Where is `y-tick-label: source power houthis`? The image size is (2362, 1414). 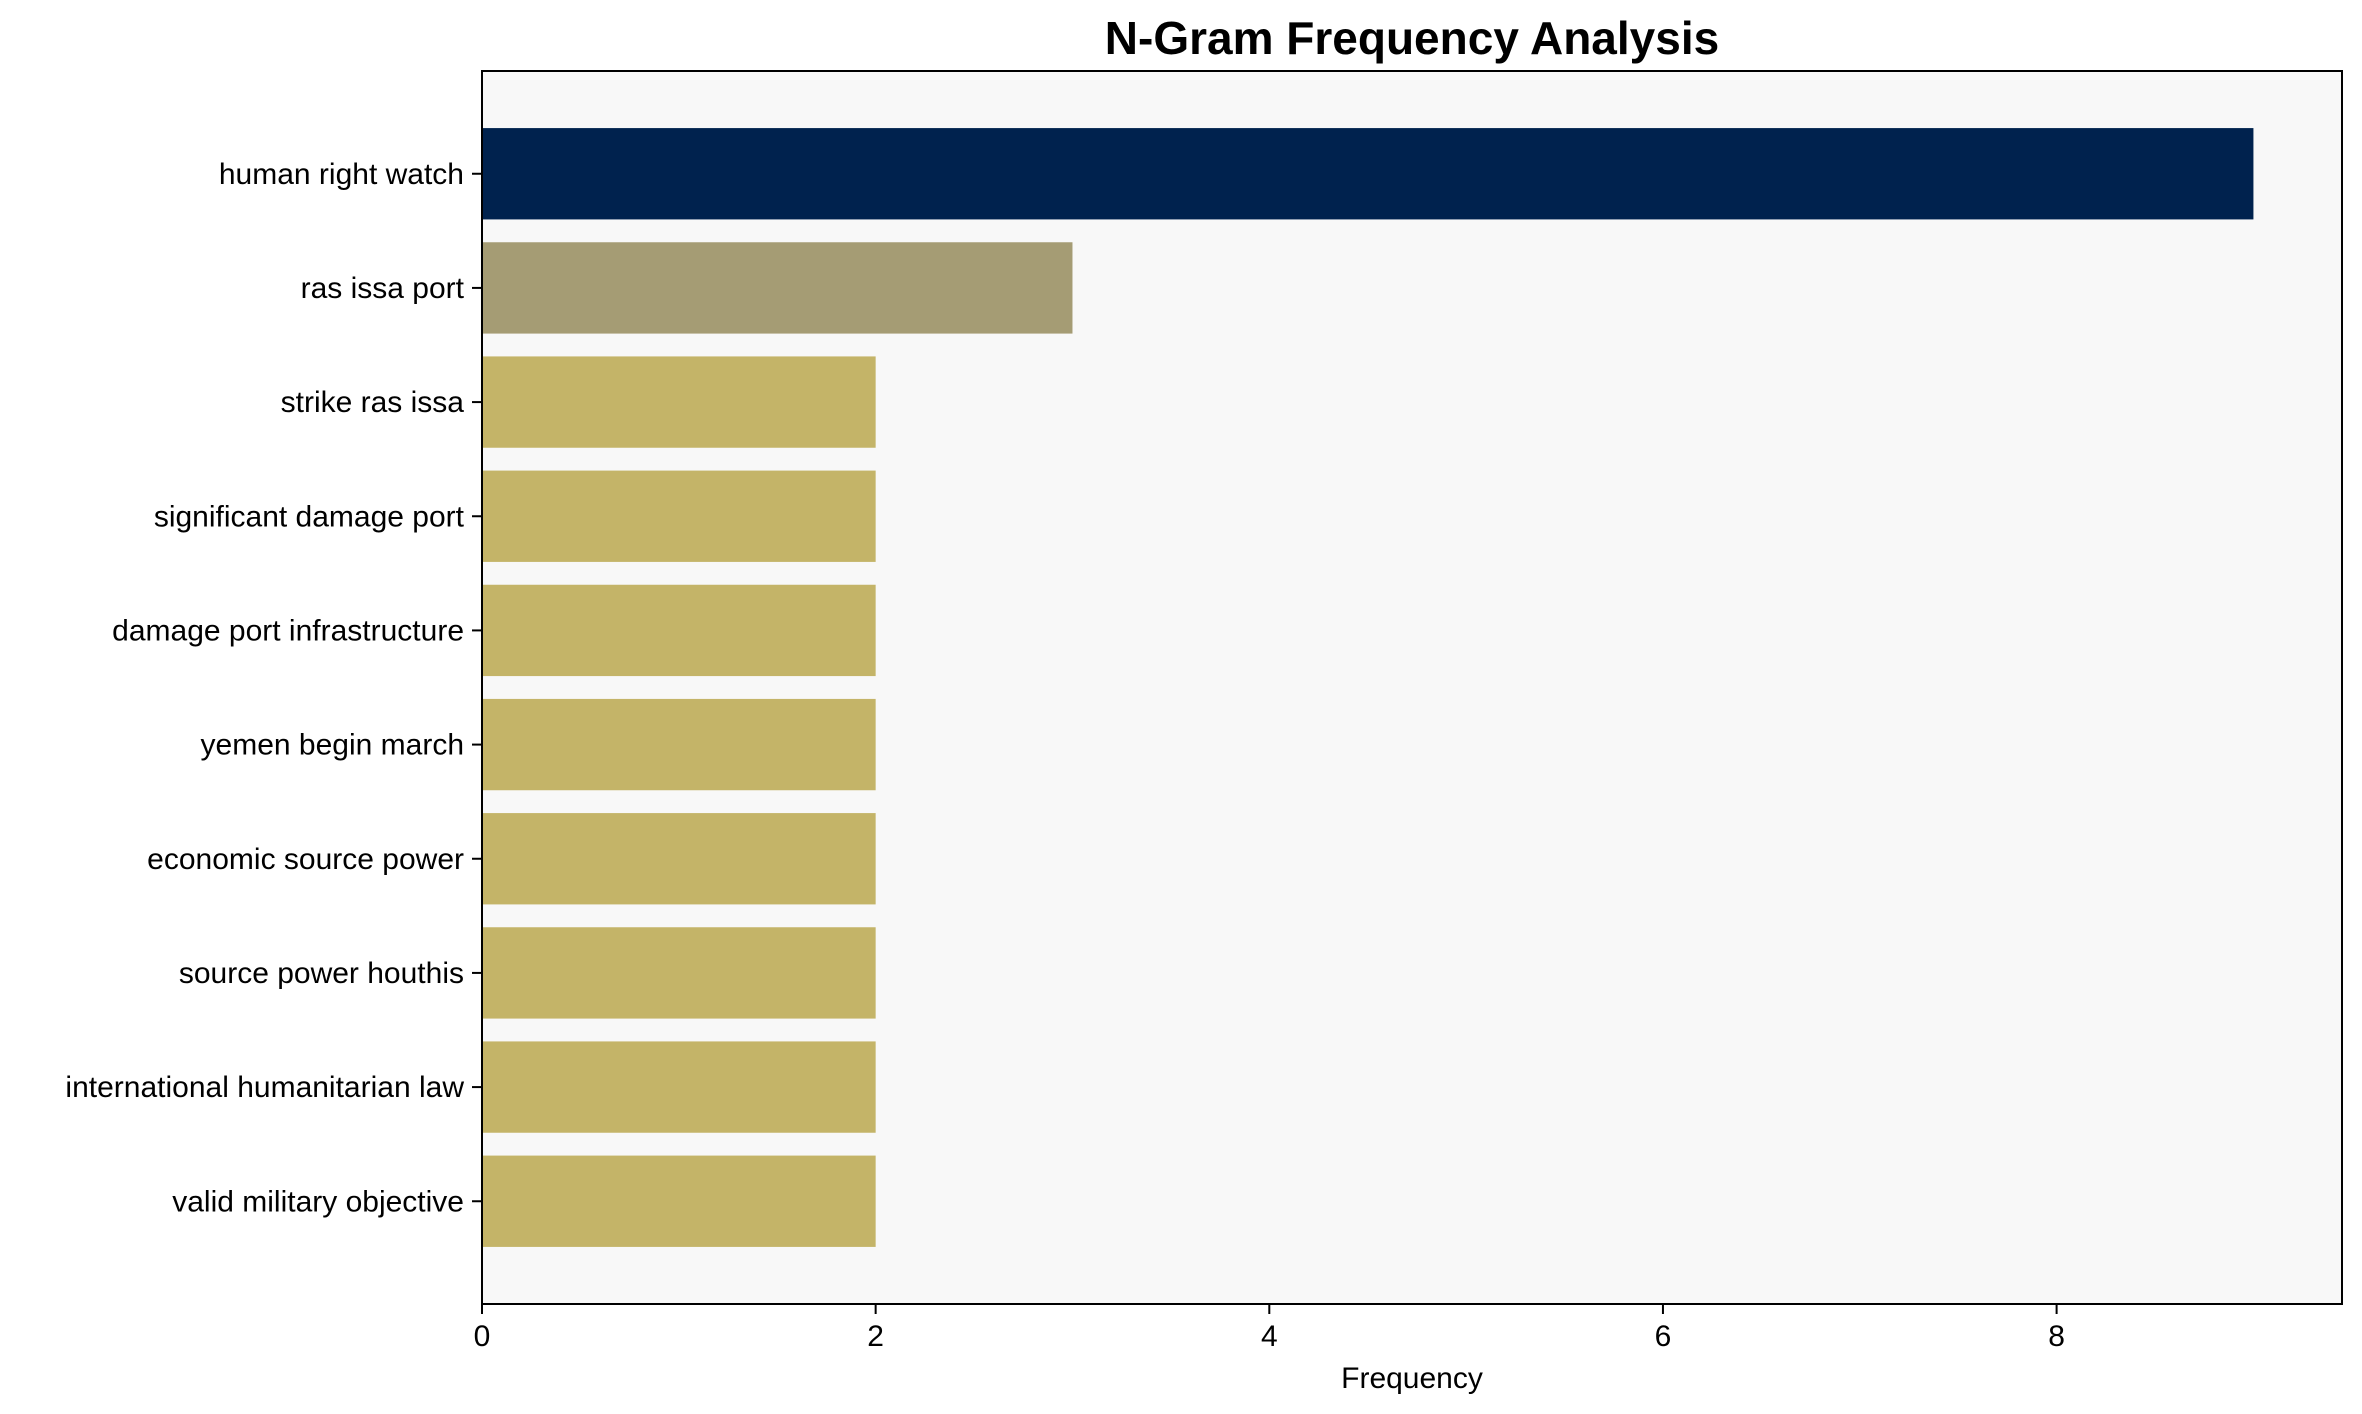
y-tick-label: source power houthis is located at coordinates (321, 973).